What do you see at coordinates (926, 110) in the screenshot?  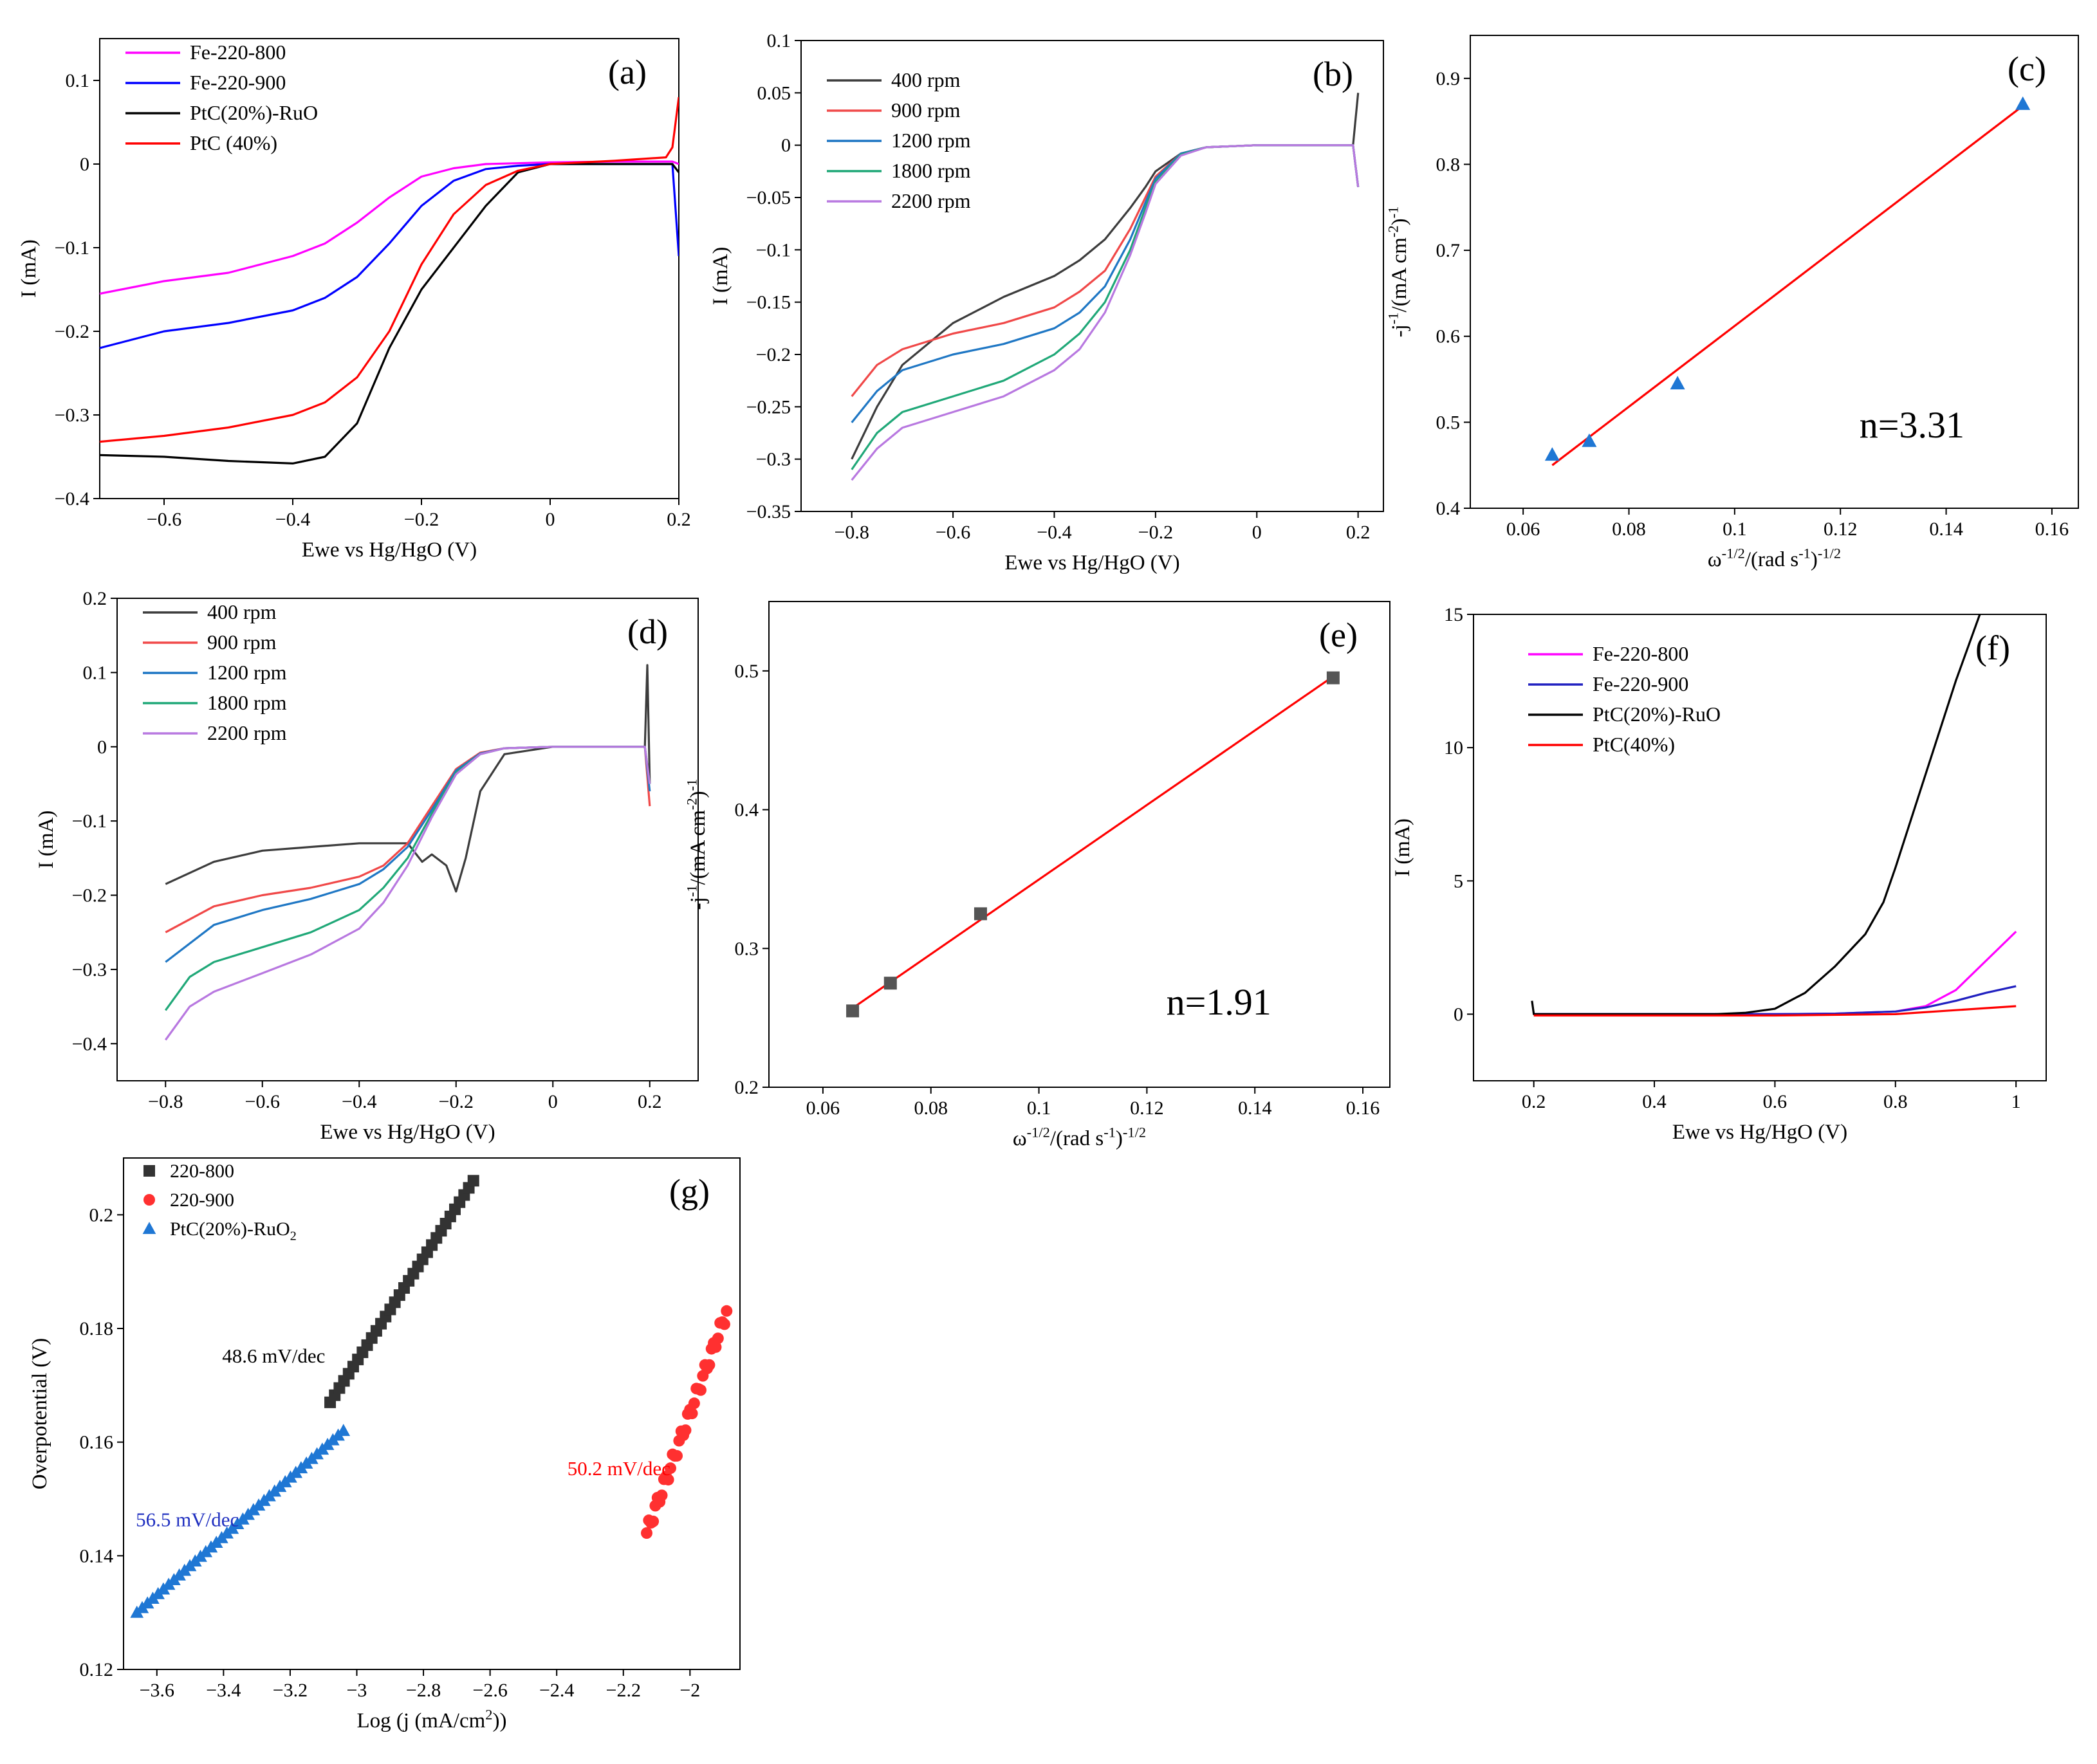 I see `legend-label-1: 900 rpm` at bounding box center [926, 110].